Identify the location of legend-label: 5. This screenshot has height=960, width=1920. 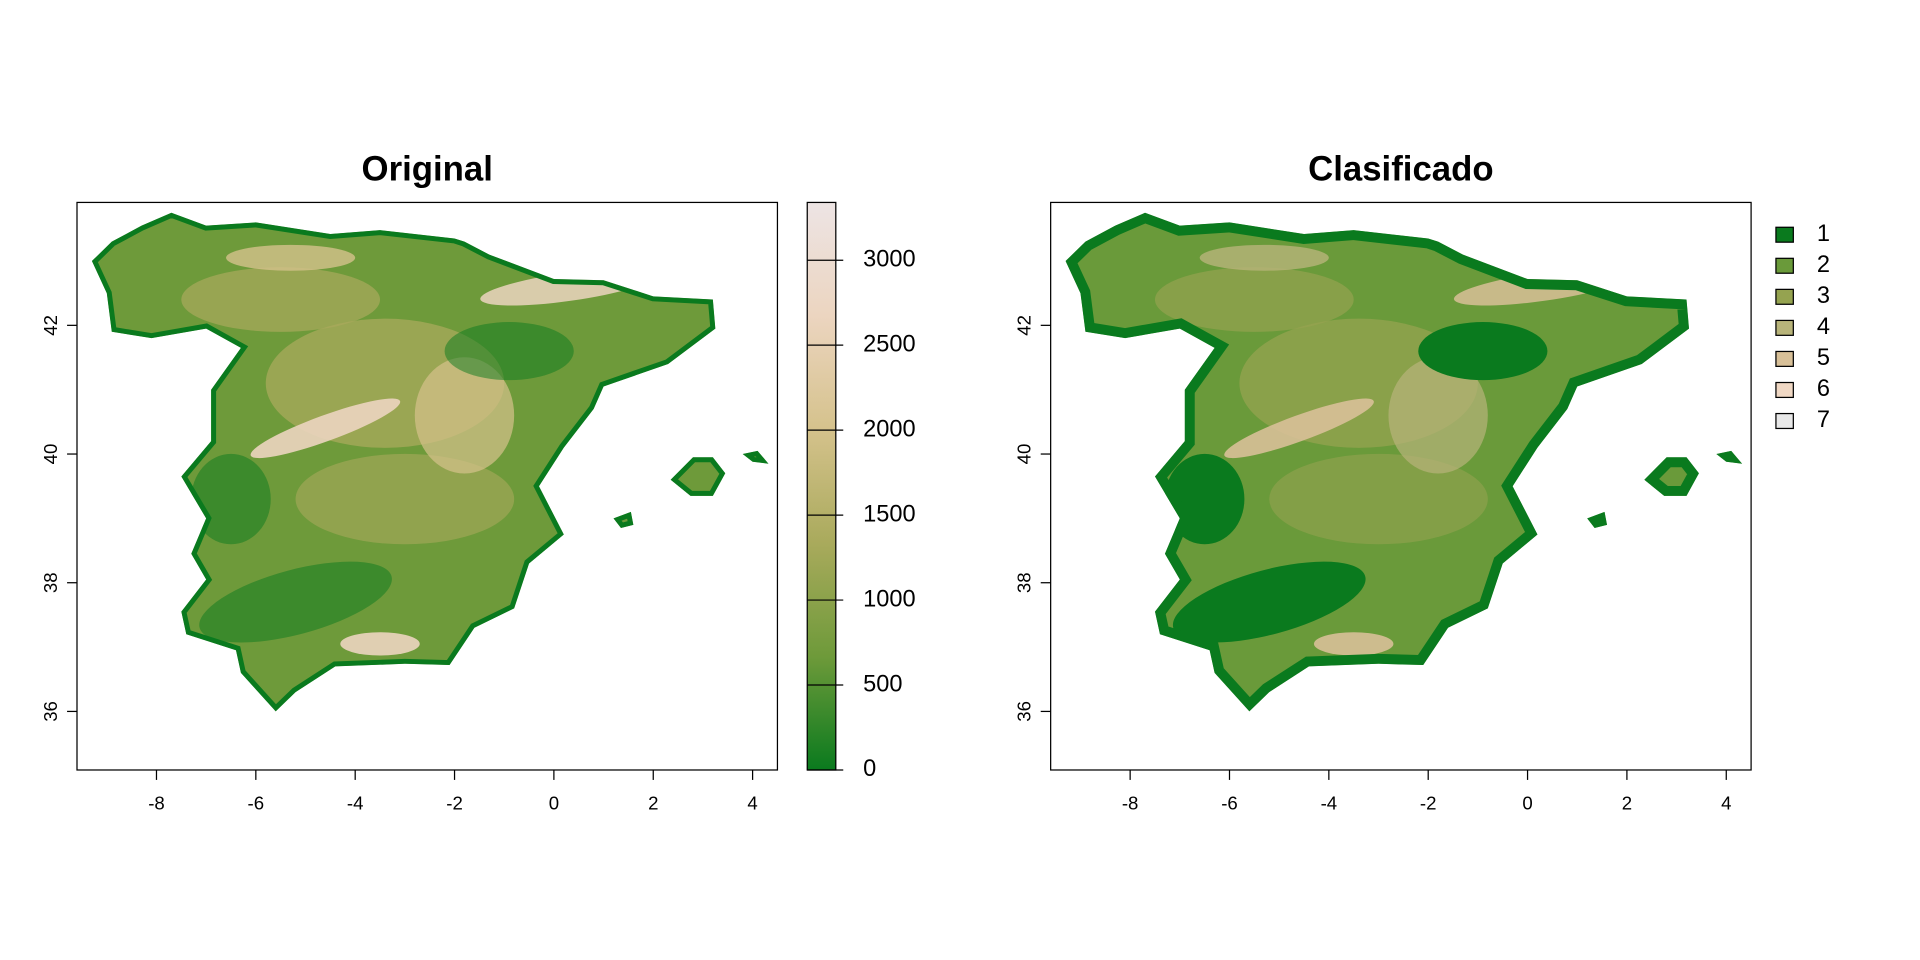
(1823, 357).